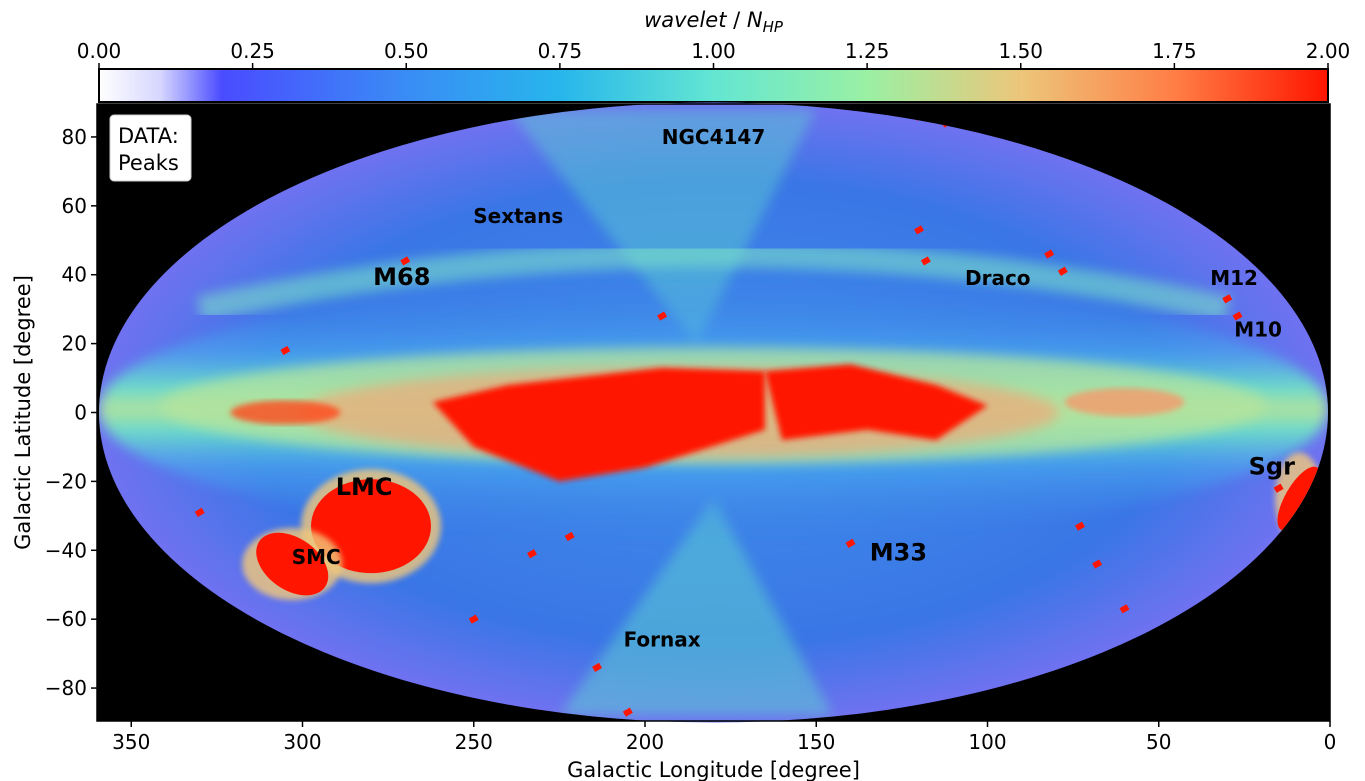  Describe the element at coordinates (1124, 402) in the screenshot. I see `disk-warm-east` at that location.